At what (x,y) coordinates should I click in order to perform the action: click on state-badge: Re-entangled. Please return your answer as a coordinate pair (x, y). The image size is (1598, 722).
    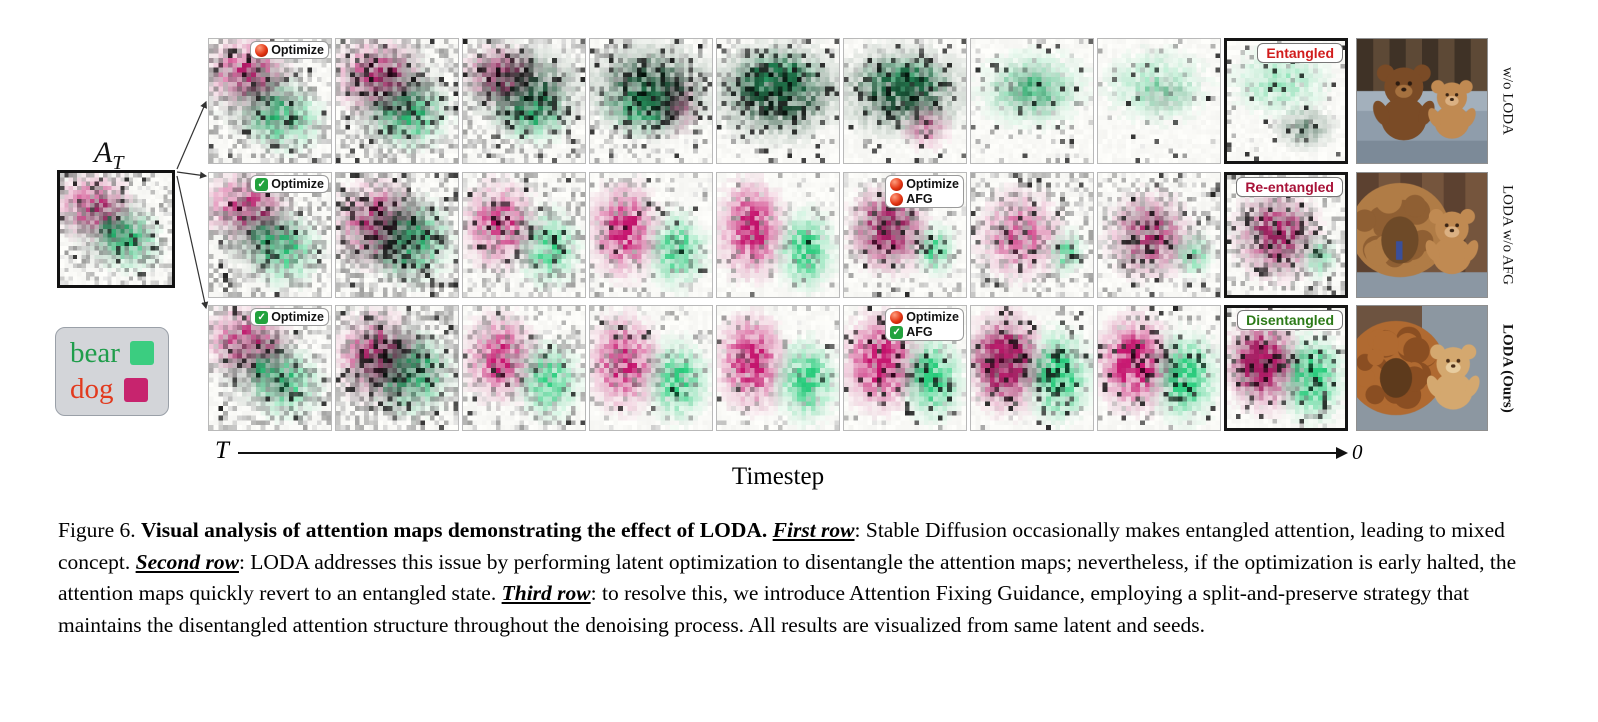
    Looking at the image, I should click on (1289, 187).